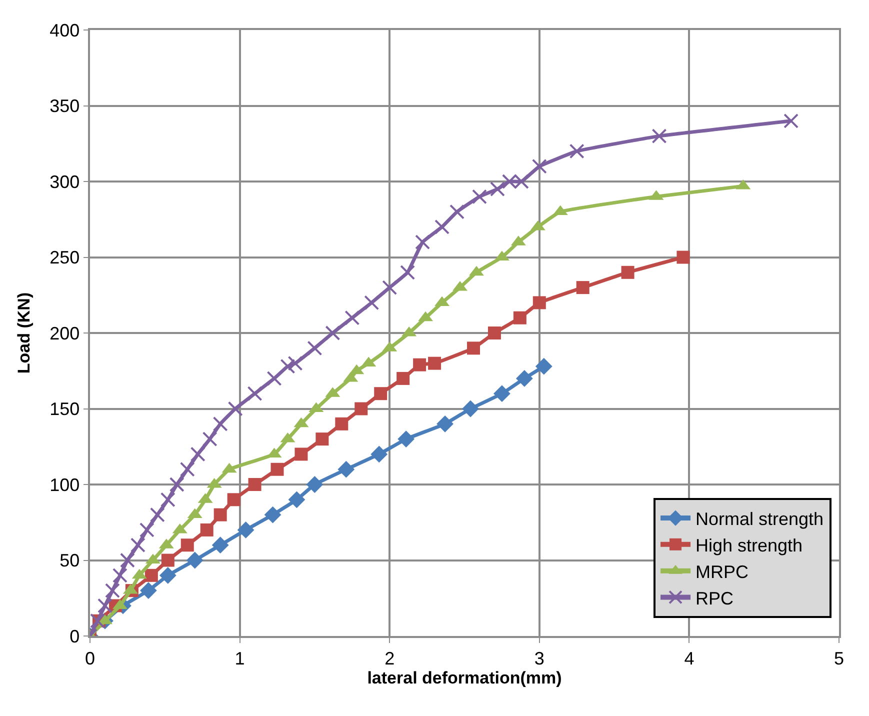 This screenshot has width=869, height=716. I want to click on y-tick-label: 300, so click(65, 182).